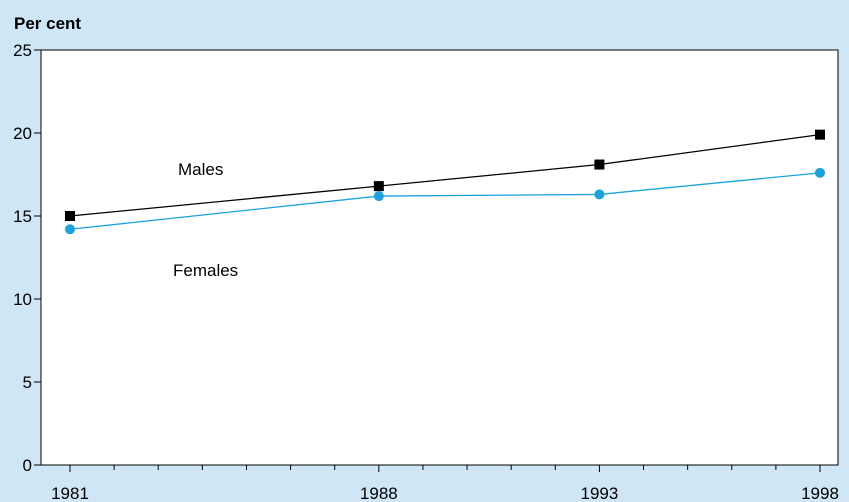 The image size is (849, 502). I want to click on series-label-females: Females, so click(205, 270).